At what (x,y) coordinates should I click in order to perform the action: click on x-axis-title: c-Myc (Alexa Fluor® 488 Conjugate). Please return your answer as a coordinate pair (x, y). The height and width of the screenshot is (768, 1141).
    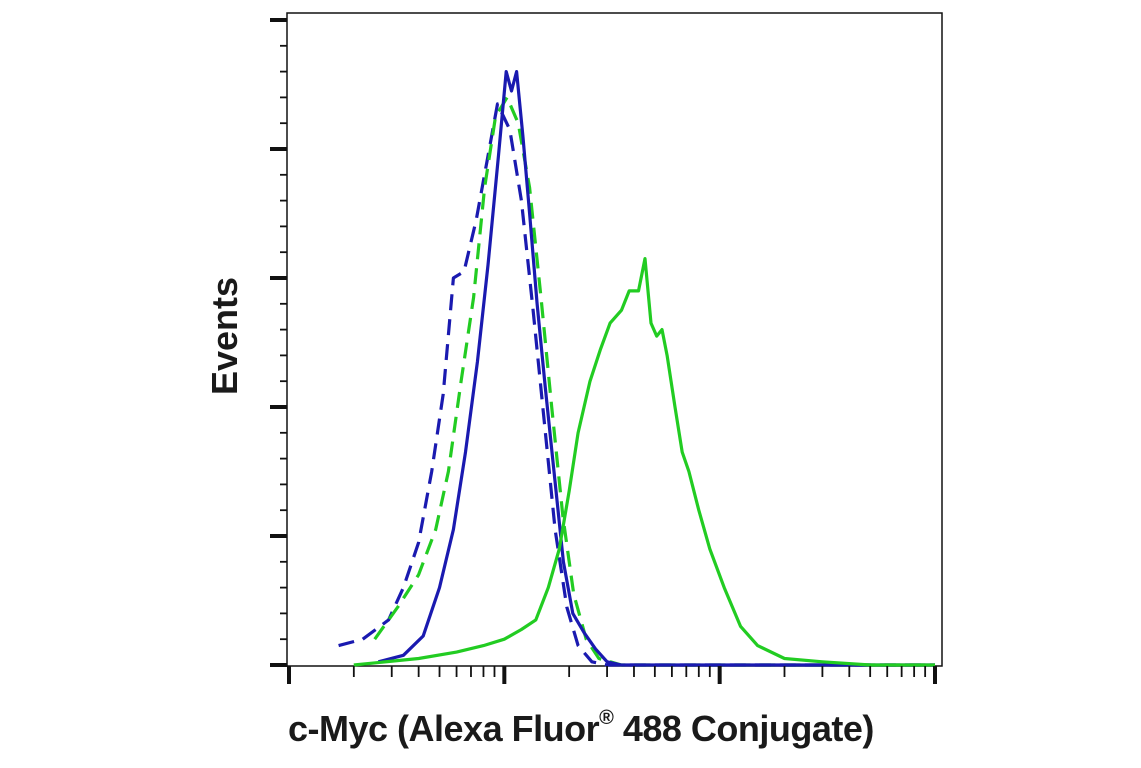
    Looking at the image, I should click on (581, 728).